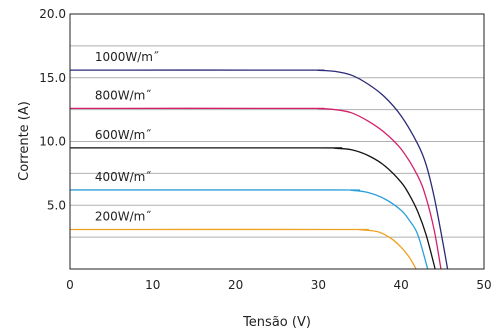 The image size is (504, 331). I want to click on x-tick-label: 40, so click(401, 285).